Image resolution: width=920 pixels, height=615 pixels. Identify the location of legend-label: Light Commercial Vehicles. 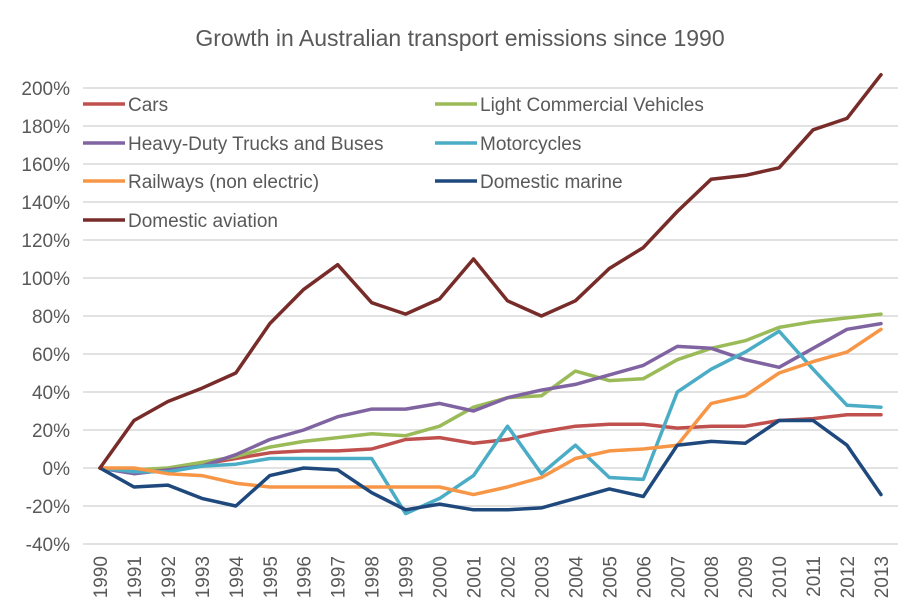
(592, 105).